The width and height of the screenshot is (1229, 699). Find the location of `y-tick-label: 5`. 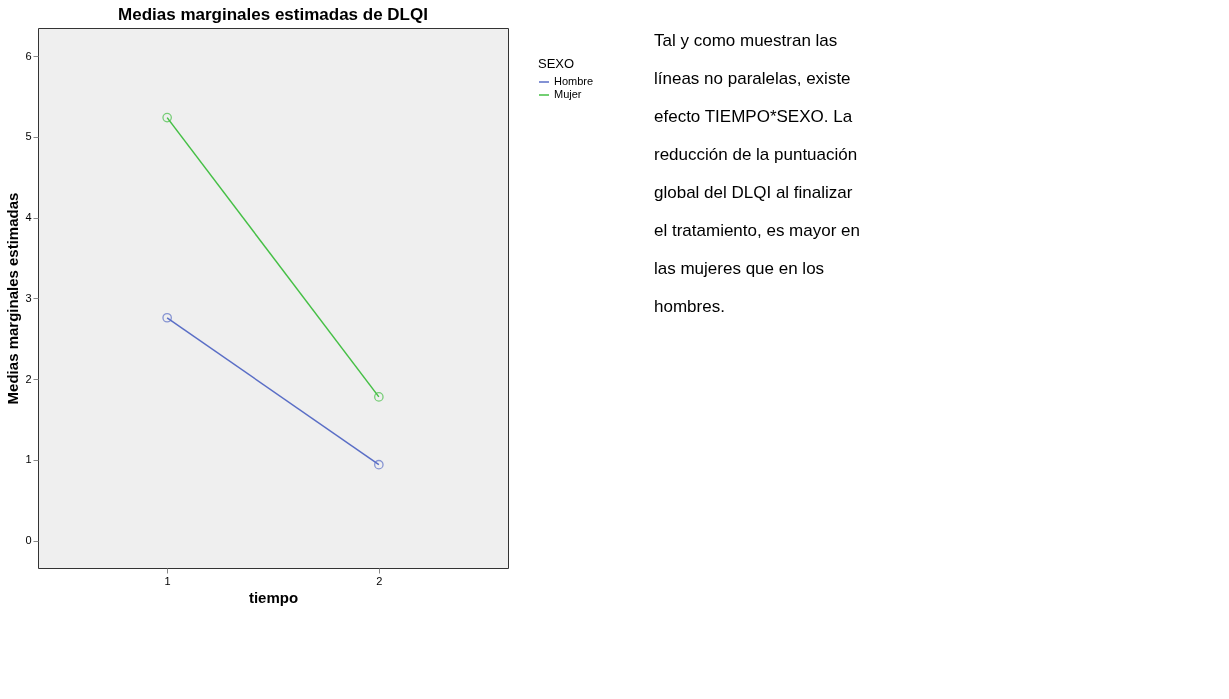

y-tick-label: 5 is located at coordinates (28, 136).